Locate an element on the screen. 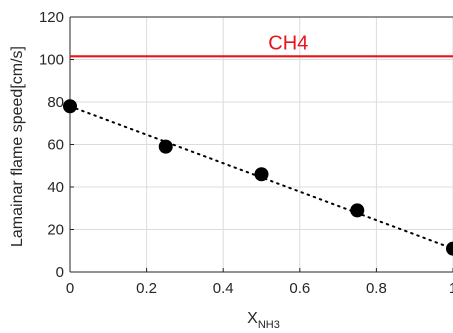 The image size is (453, 333). y-tick-label: 20 is located at coordinates (55, 230).